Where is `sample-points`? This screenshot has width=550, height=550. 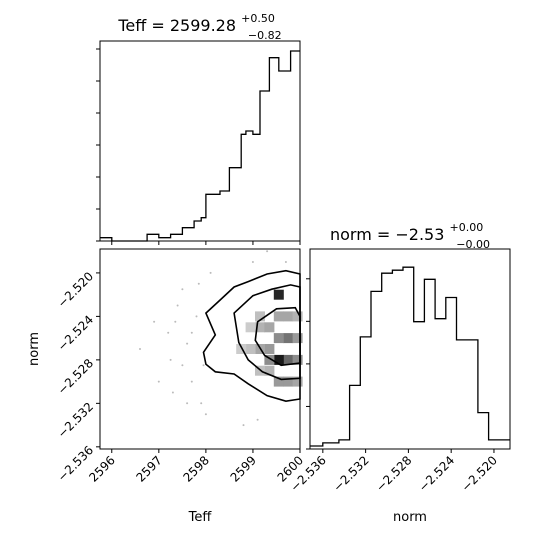 sample-points is located at coordinates (213, 338).